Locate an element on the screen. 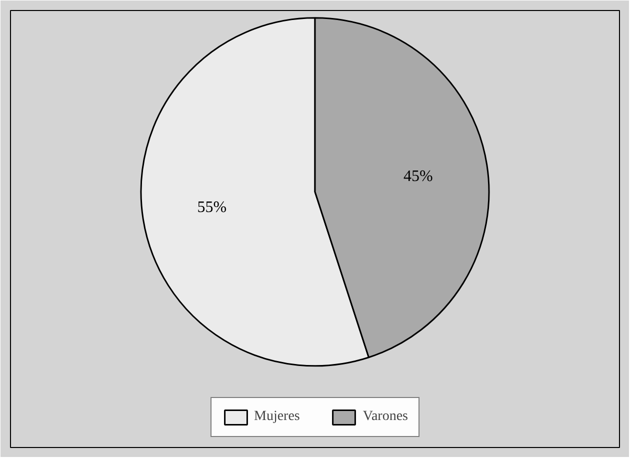 This screenshot has height=459, width=631. data-label: 55% is located at coordinates (212, 207).